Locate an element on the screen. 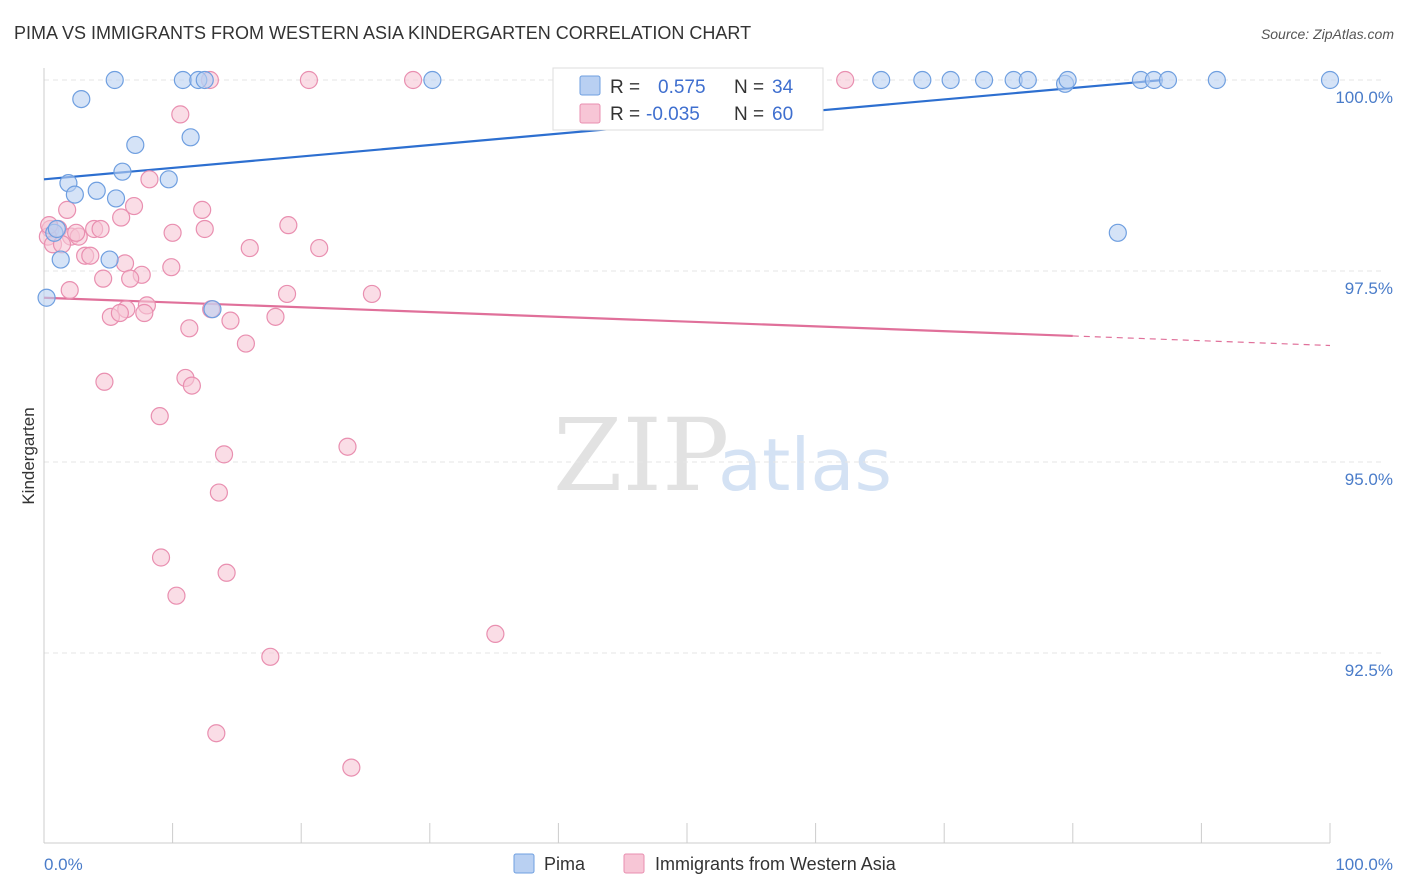 This screenshot has width=1406, height=892. watermark-atlas: atlas is located at coordinates (805, 465).